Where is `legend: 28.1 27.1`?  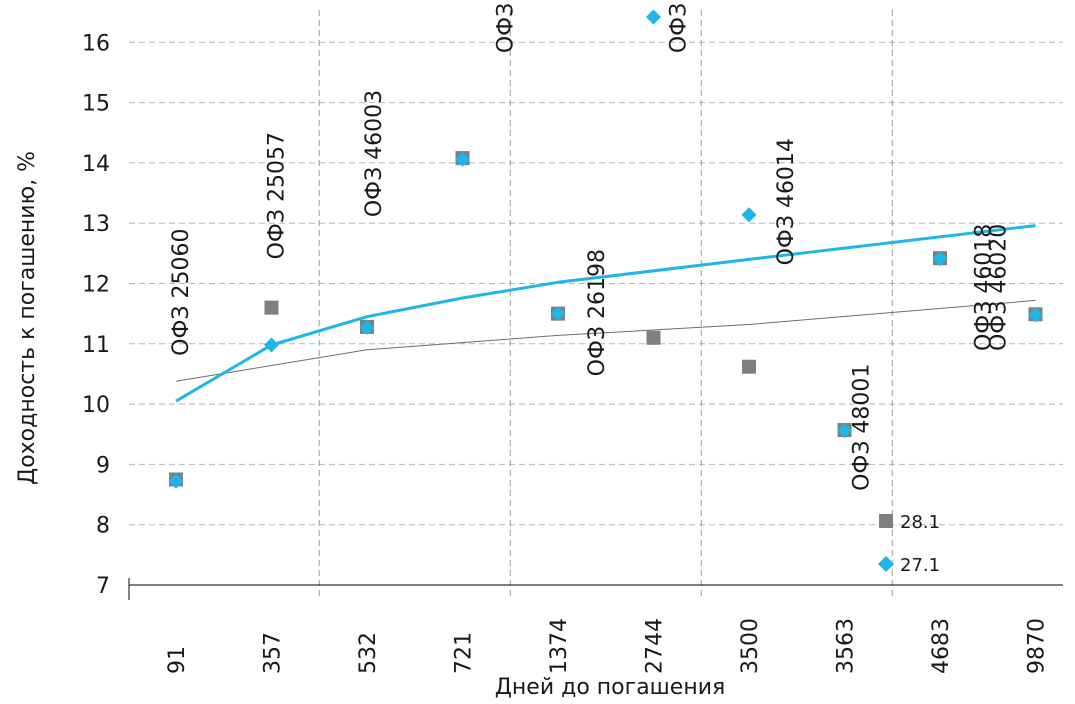
legend: 28.1 27.1 is located at coordinates (909, 544).